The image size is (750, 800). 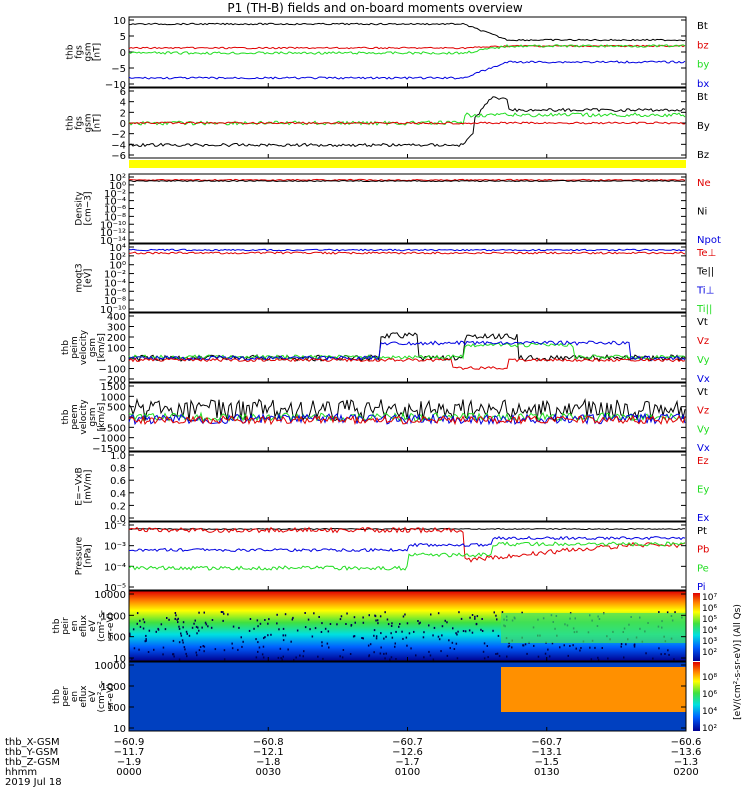 I want to click on y-tick-label: −4, so click(x=118, y=145).